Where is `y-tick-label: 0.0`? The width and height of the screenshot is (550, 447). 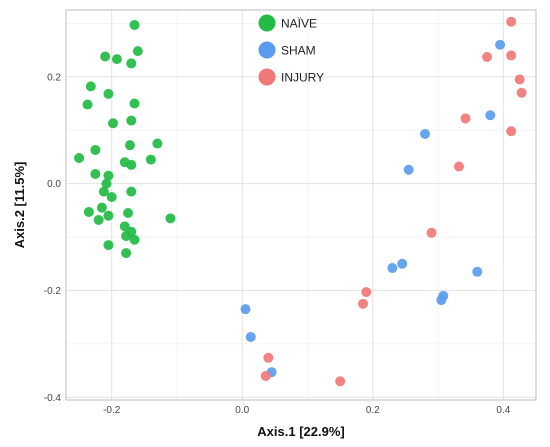 y-tick-label: 0.0 is located at coordinates (54, 184).